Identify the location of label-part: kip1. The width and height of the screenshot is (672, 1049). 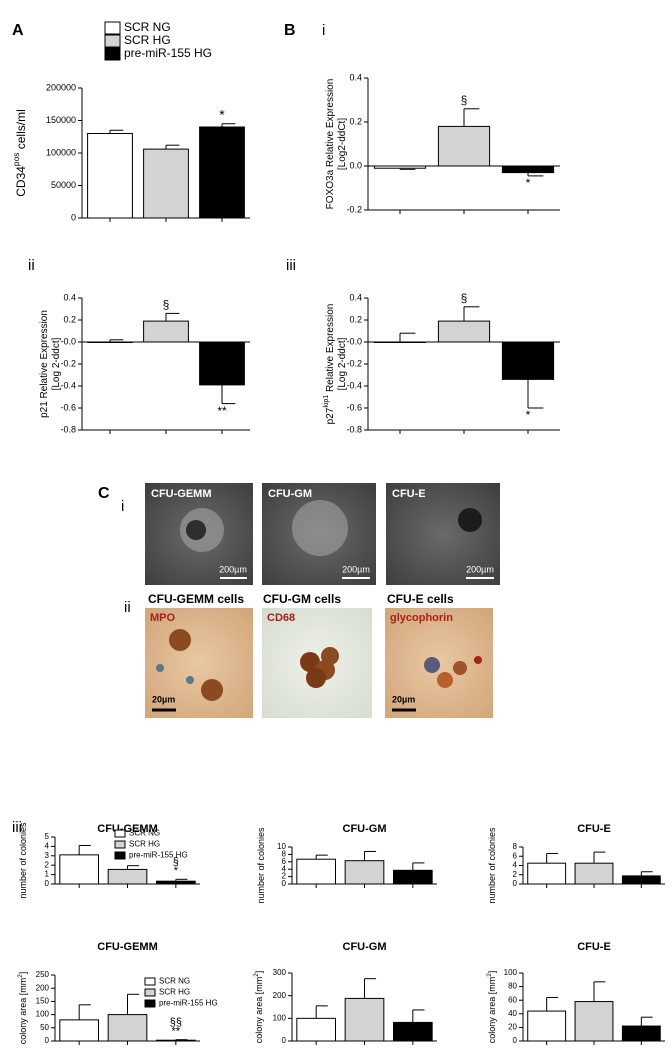
(326, 401).